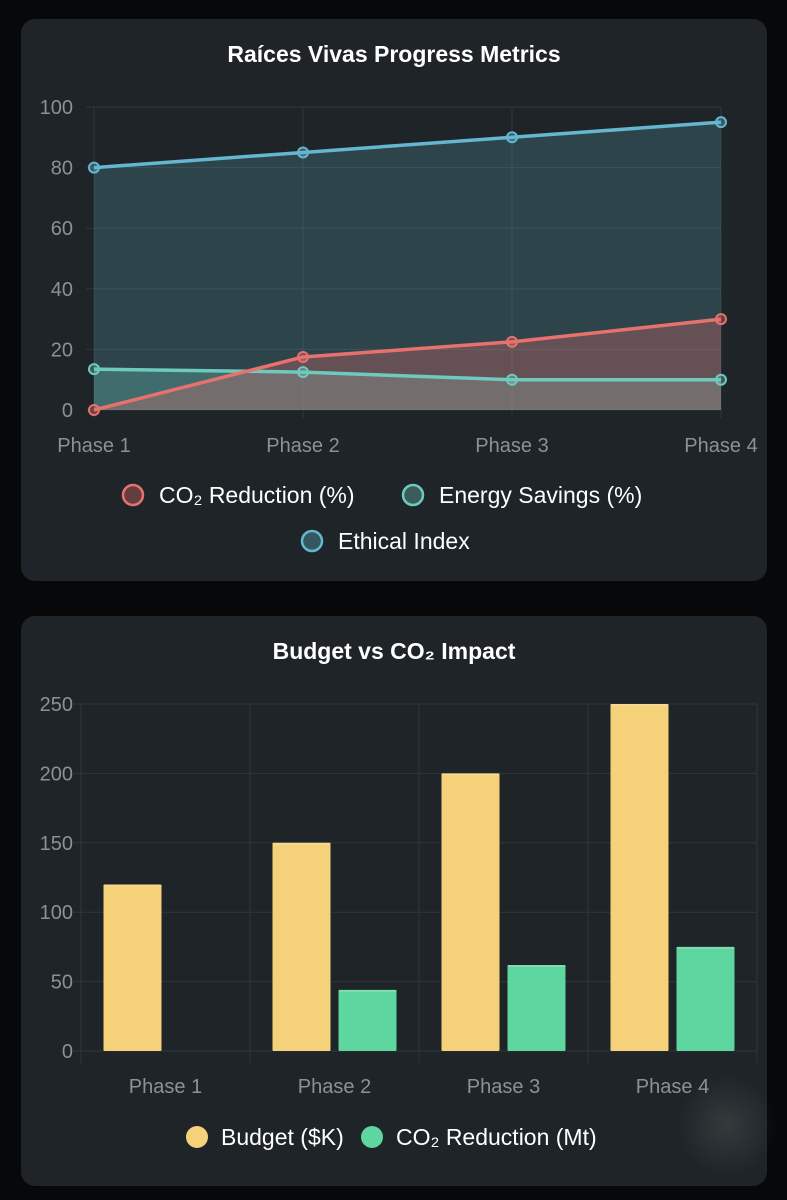  Describe the element at coordinates (540, 495) in the screenshot. I see `legend-label: Energy Savings (%)` at that location.